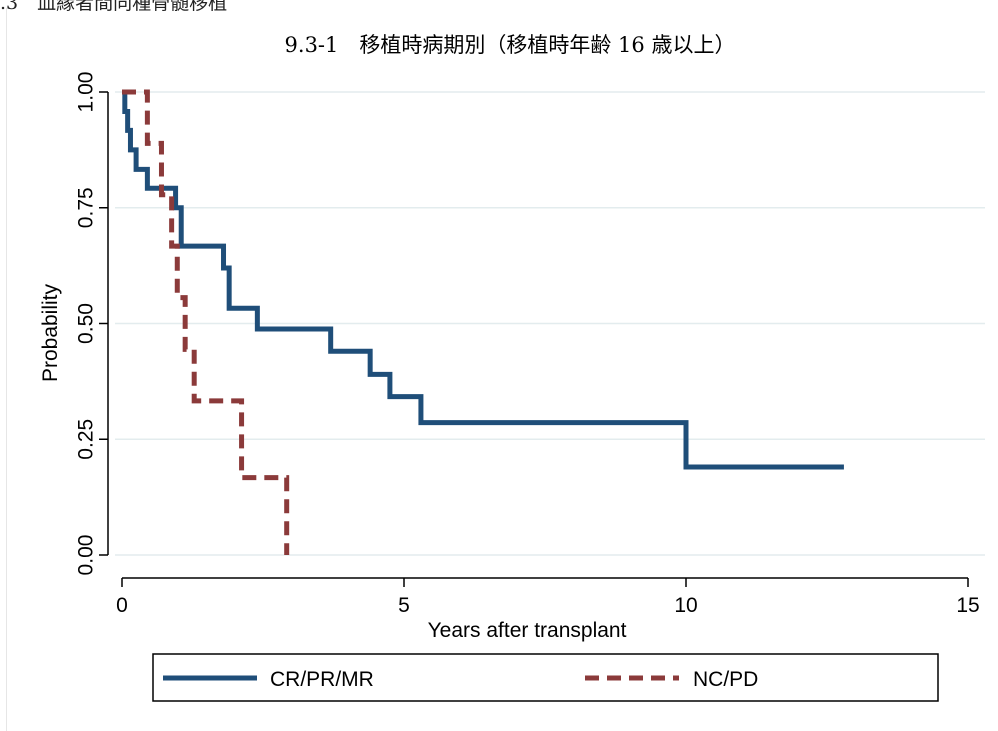 This screenshot has width=998, height=731. Describe the element at coordinates (685, 605) in the screenshot. I see `x-tick-label: 10` at that location.